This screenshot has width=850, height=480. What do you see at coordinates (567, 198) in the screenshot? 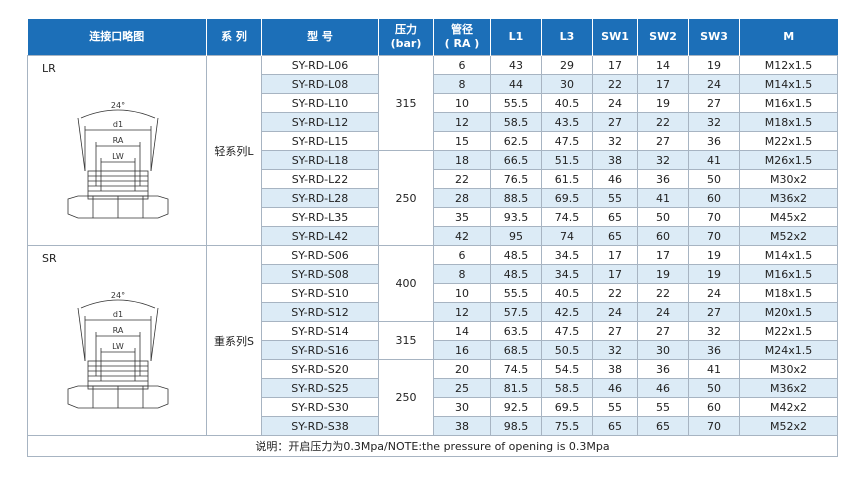
I see `l3-cell: 69.5` at bounding box center [567, 198].